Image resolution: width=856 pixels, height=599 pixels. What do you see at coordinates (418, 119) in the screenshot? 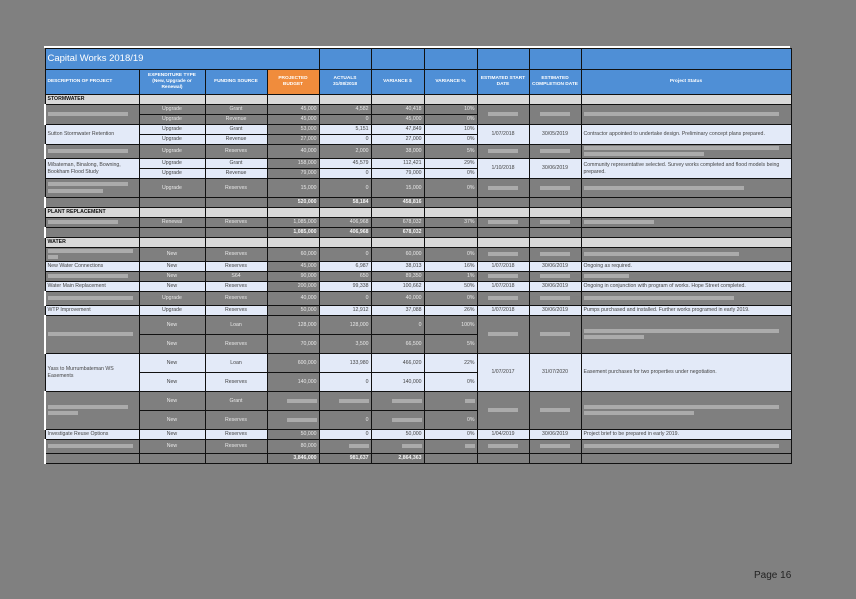
I see `table-row: Upgrade Revenue 45,000 0 45,000 0%` at bounding box center [418, 119].